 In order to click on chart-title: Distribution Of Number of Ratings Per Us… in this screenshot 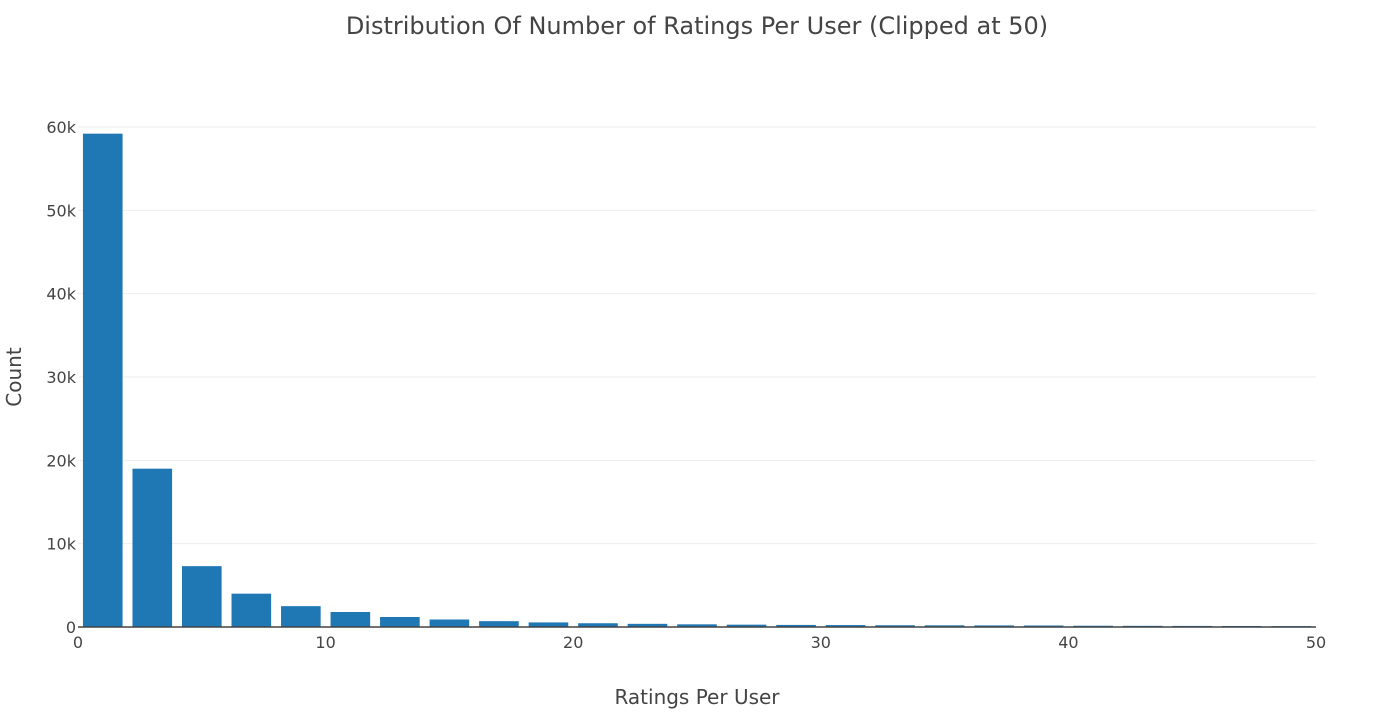, I will do `click(697, 26)`.